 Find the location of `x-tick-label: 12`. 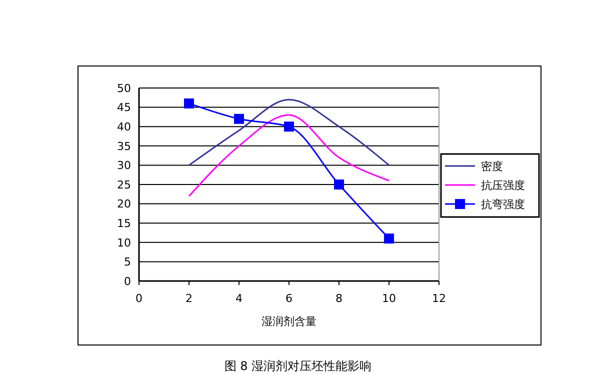

x-tick-label: 12 is located at coordinates (439, 298).